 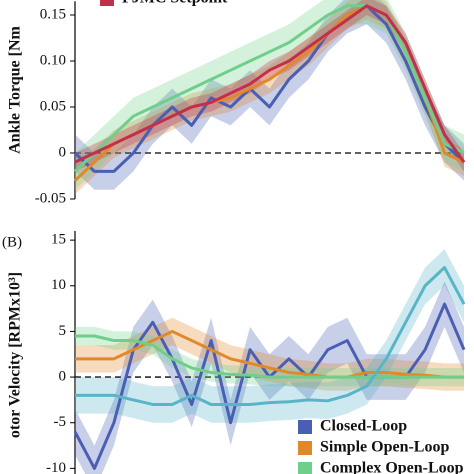 I want to click on legend-label: PJMC Setpoint, so click(x=175, y=3).